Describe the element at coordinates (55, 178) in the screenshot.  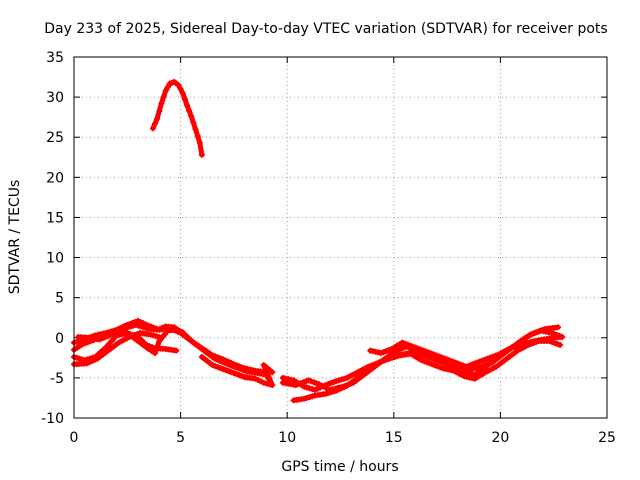
I see `y-tick-label: 20` at that location.